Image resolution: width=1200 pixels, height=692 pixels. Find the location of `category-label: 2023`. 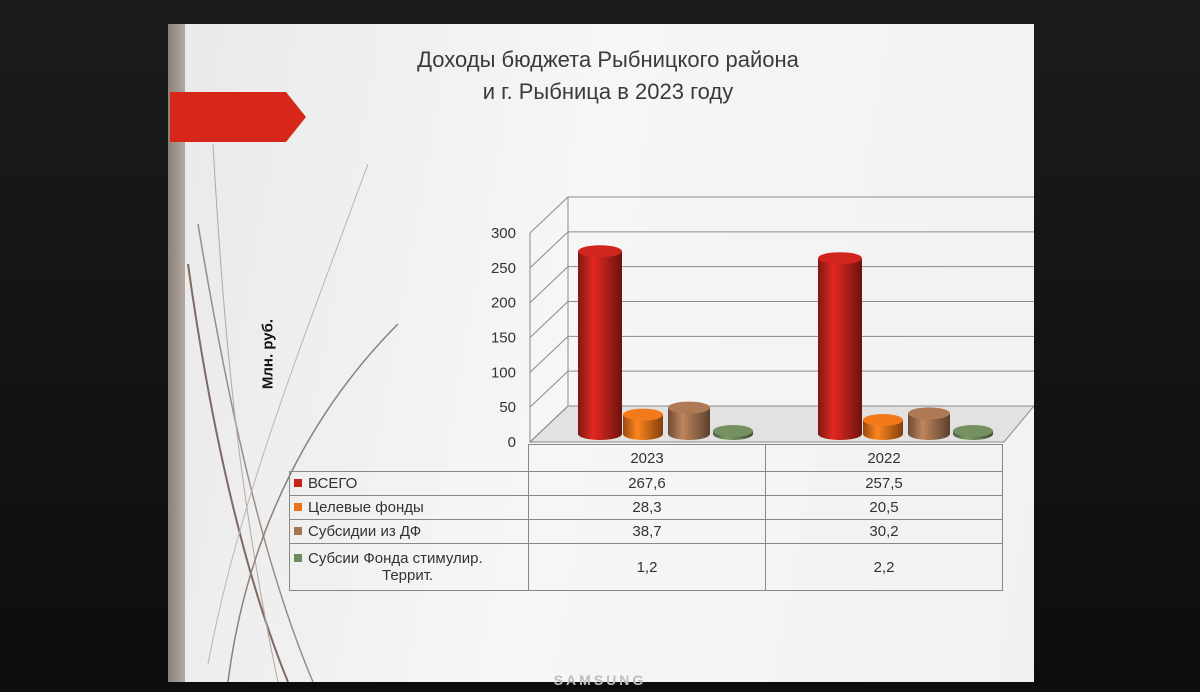

category-label: 2023 is located at coordinates (647, 458).